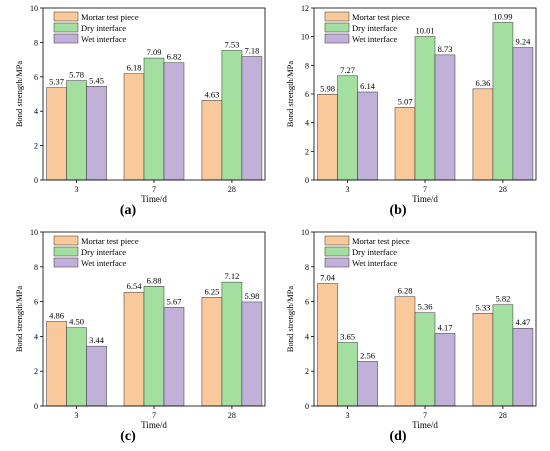  What do you see at coordinates (211, 94) in the screenshot?
I see `panel-1-data-label-1-3: 4.63` at bounding box center [211, 94].